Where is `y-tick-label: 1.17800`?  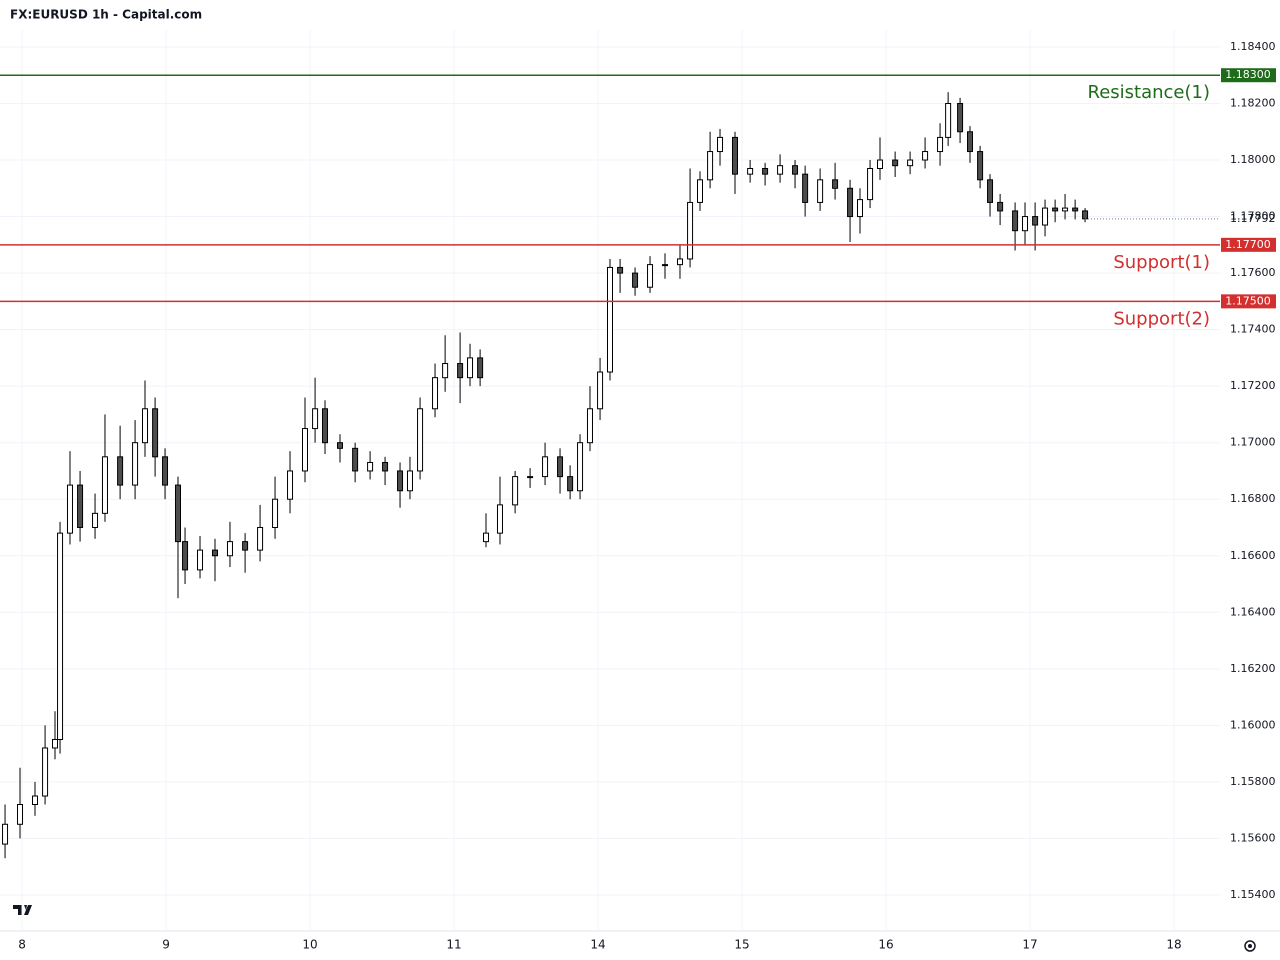 y-tick-label: 1.17800 is located at coordinates (1253, 216).